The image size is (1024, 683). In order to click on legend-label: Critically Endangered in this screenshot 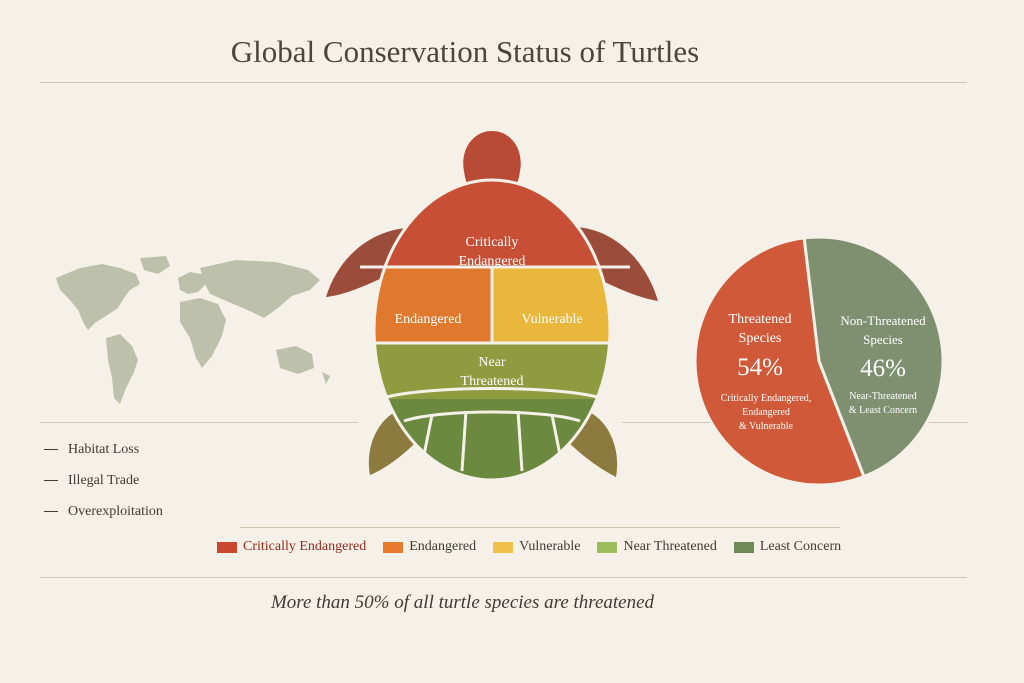, I will do `click(305, 546)`.